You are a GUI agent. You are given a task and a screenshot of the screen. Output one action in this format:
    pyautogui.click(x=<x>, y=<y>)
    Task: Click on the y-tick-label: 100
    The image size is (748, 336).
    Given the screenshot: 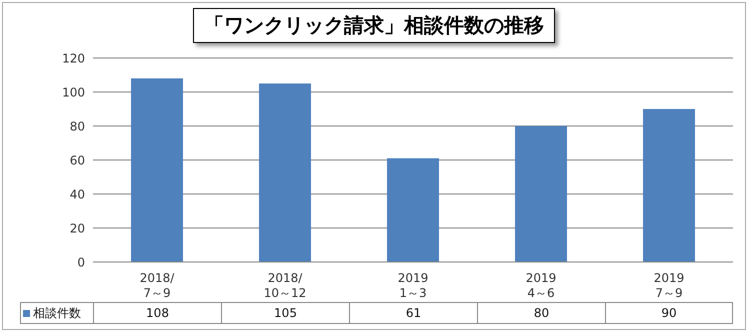 What is the action you would take?
    pyautogui.click(x=73, y=92)
    